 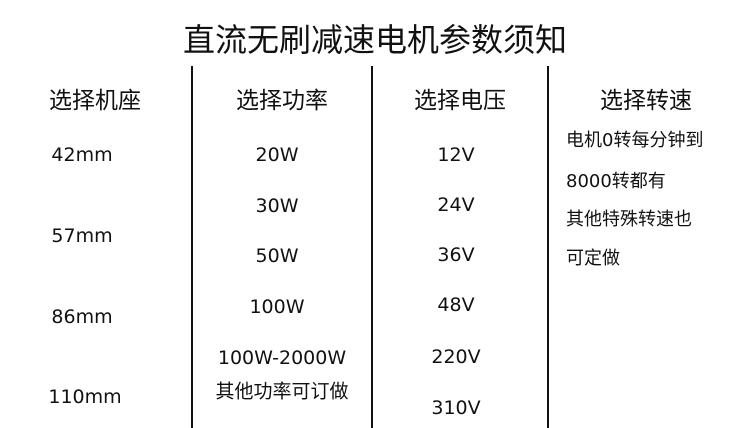 What do you see at coordinates (282, 101) in the screenshot?
I see `header-power: 选择功率` at bounding box center [282, 101].